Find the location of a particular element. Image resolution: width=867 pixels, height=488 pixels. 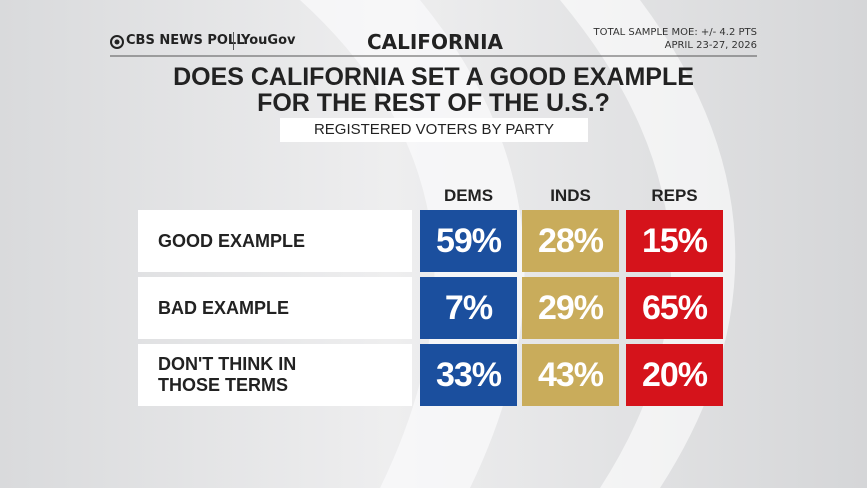

row-label: BAD EXAMPLE is located at coordinates (275, 308).